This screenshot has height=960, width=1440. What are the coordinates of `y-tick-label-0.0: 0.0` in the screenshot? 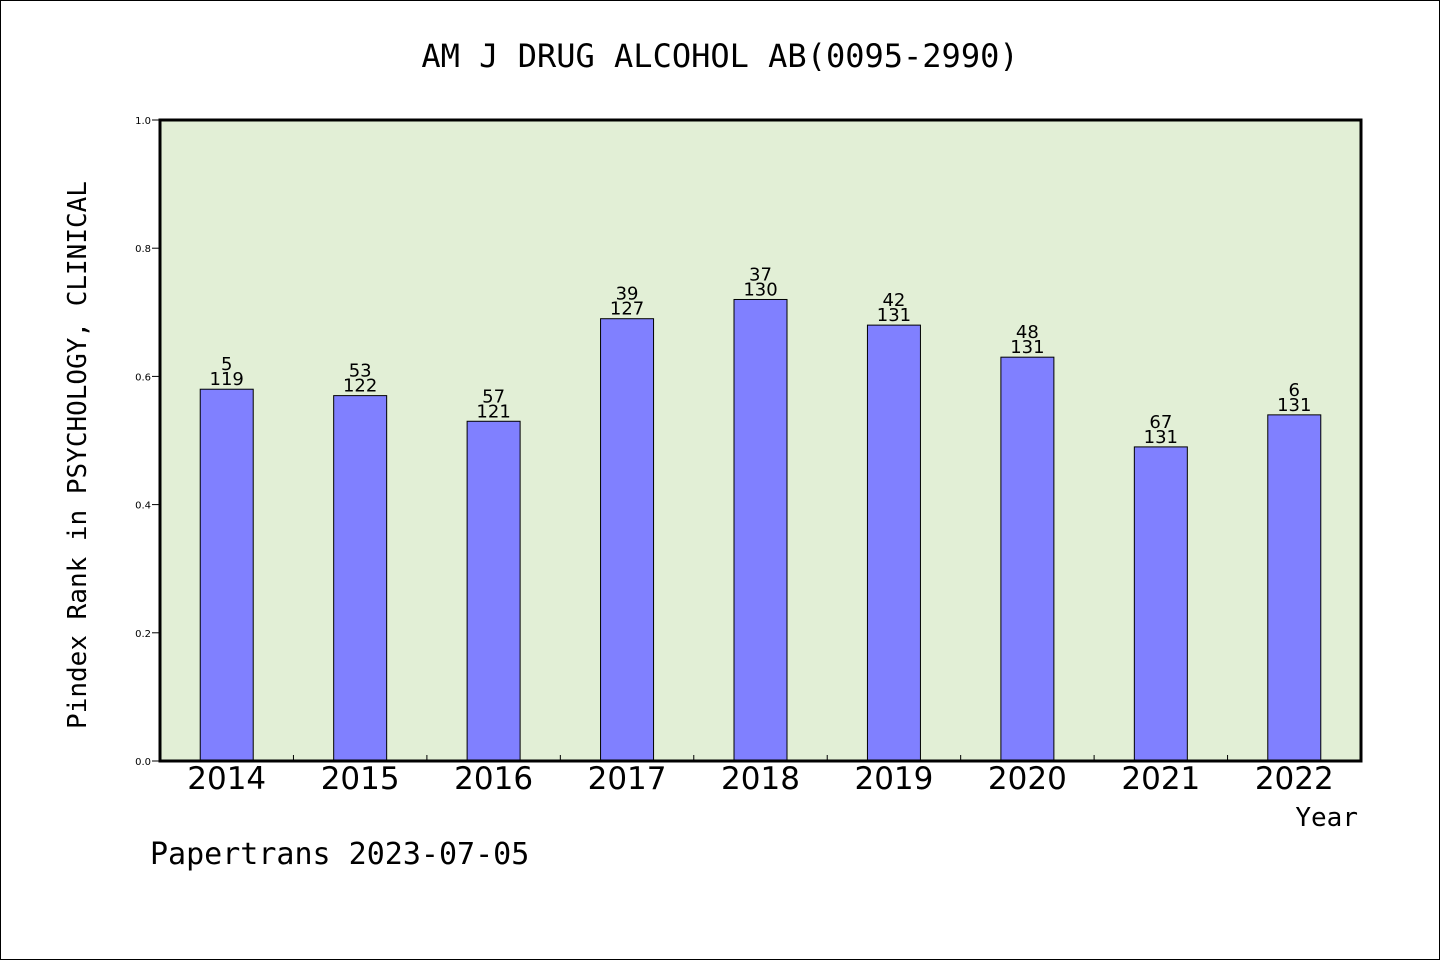 It's located at (143, 762).